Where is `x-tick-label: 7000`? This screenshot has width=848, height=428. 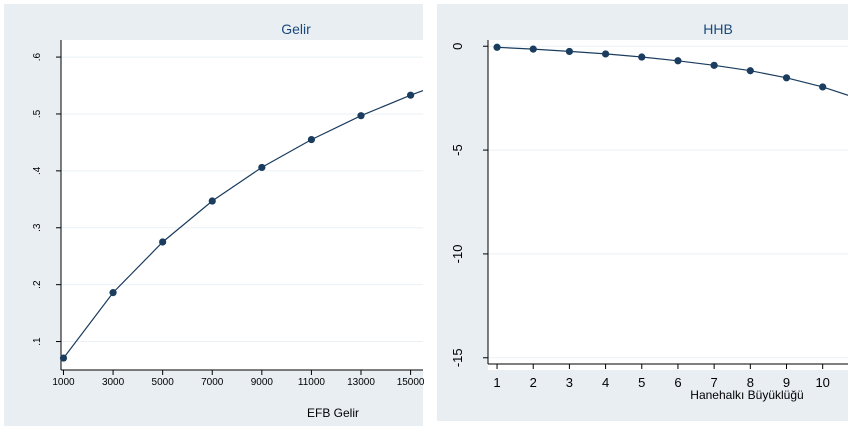
x-tick-label: 7000 is located at coordinates (212, 382).